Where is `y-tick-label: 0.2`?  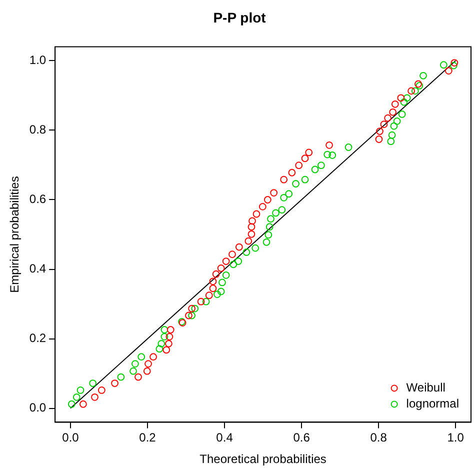 y-tick-label: 0.2 is located at coordinates (37, 338).